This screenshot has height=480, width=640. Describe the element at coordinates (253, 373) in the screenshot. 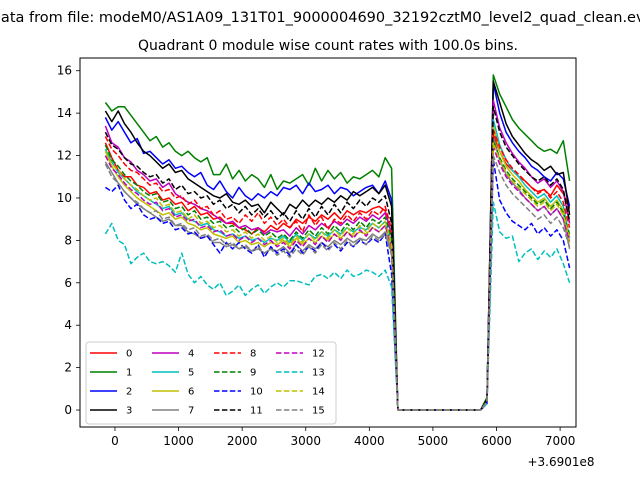

I see `legend-label-9: 9` at that location.